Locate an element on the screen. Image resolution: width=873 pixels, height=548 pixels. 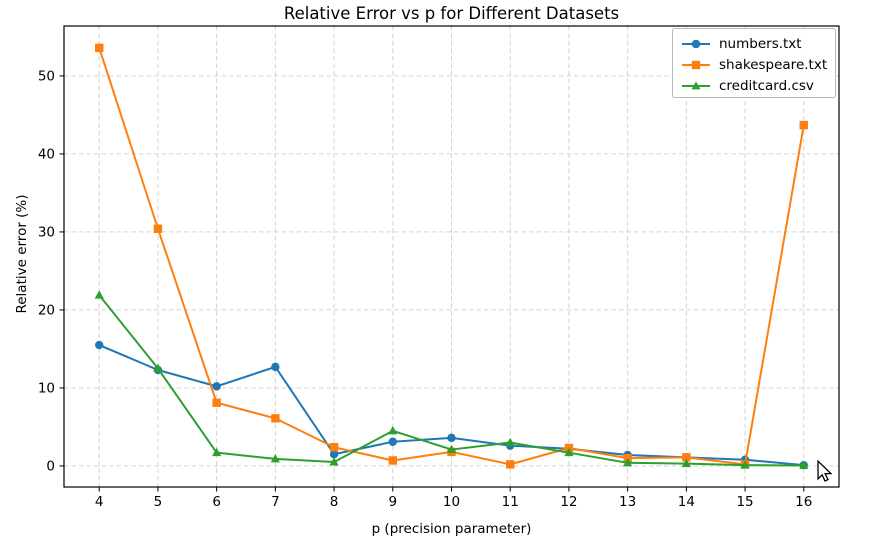
legend-label: numbers.txt is located at coordinates (760, 43).